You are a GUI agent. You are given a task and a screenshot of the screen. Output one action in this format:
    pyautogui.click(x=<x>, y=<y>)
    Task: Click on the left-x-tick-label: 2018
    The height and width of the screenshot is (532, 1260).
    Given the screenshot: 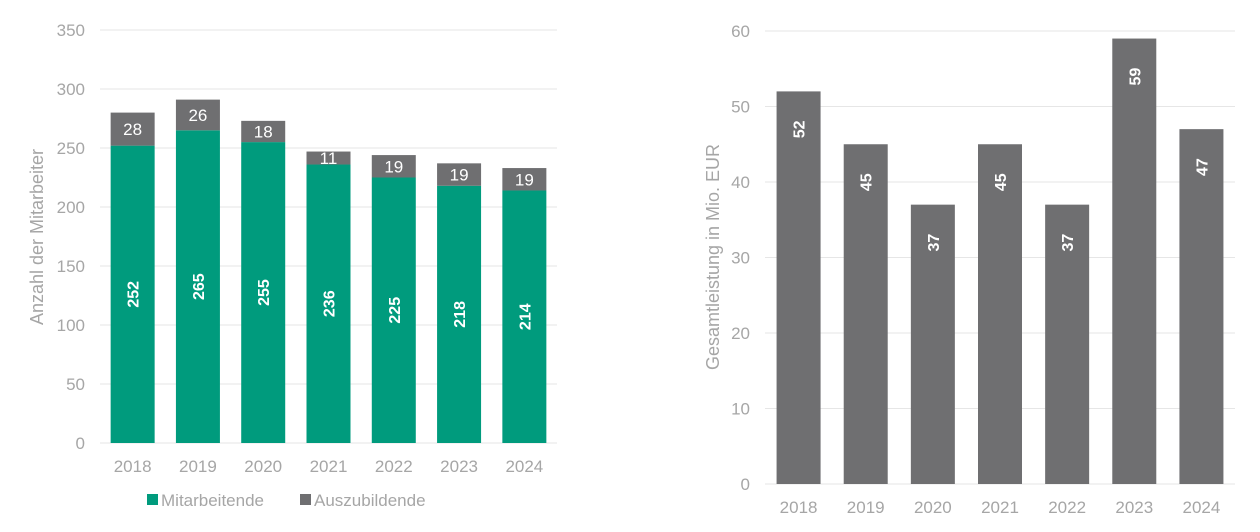 What is the action you would take?
    pyautogui.click(x=133, y=466)
    